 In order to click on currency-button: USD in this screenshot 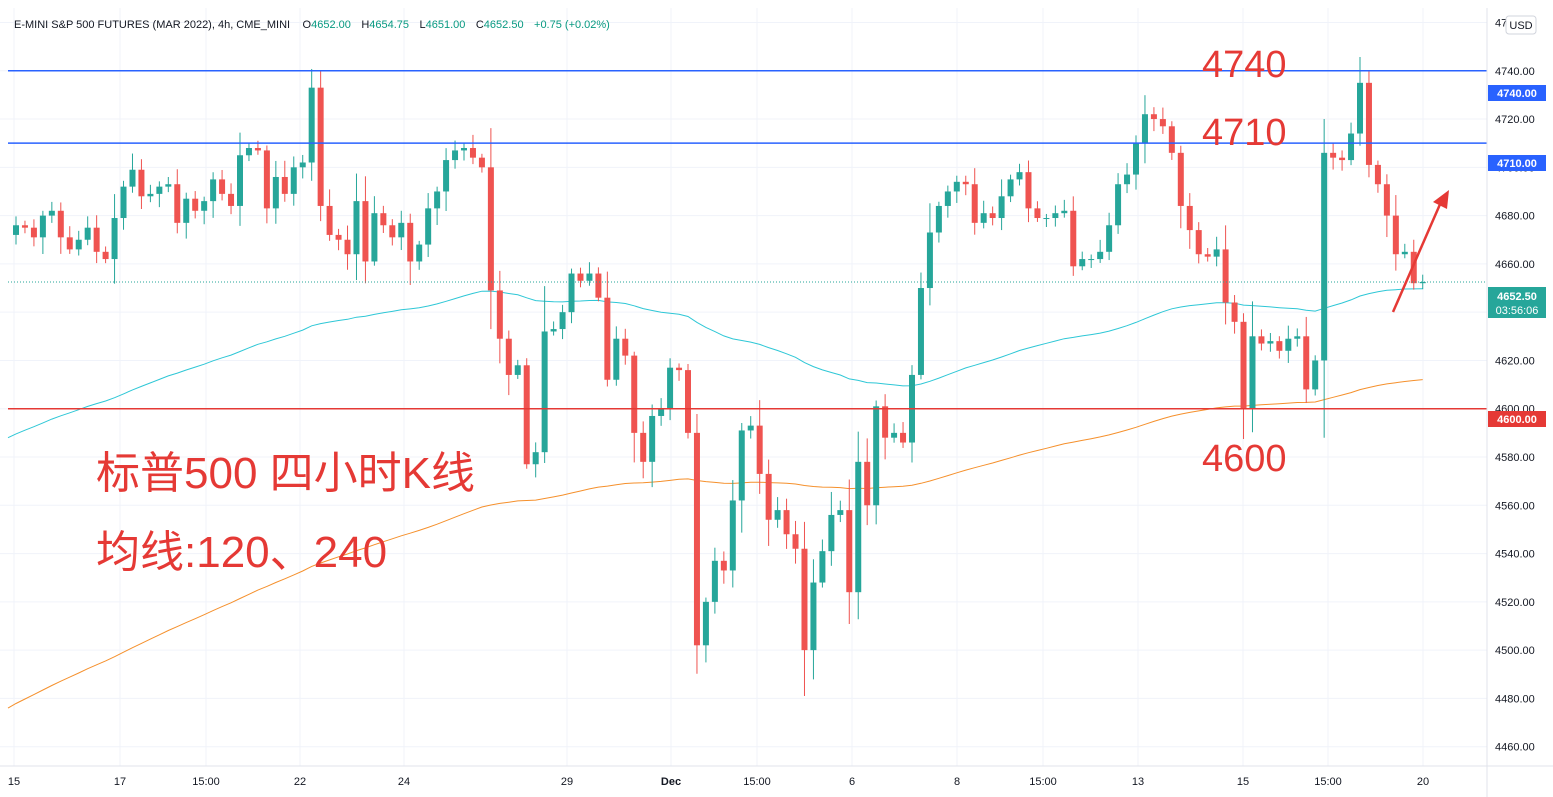, I will do `click(1521, 25)`.